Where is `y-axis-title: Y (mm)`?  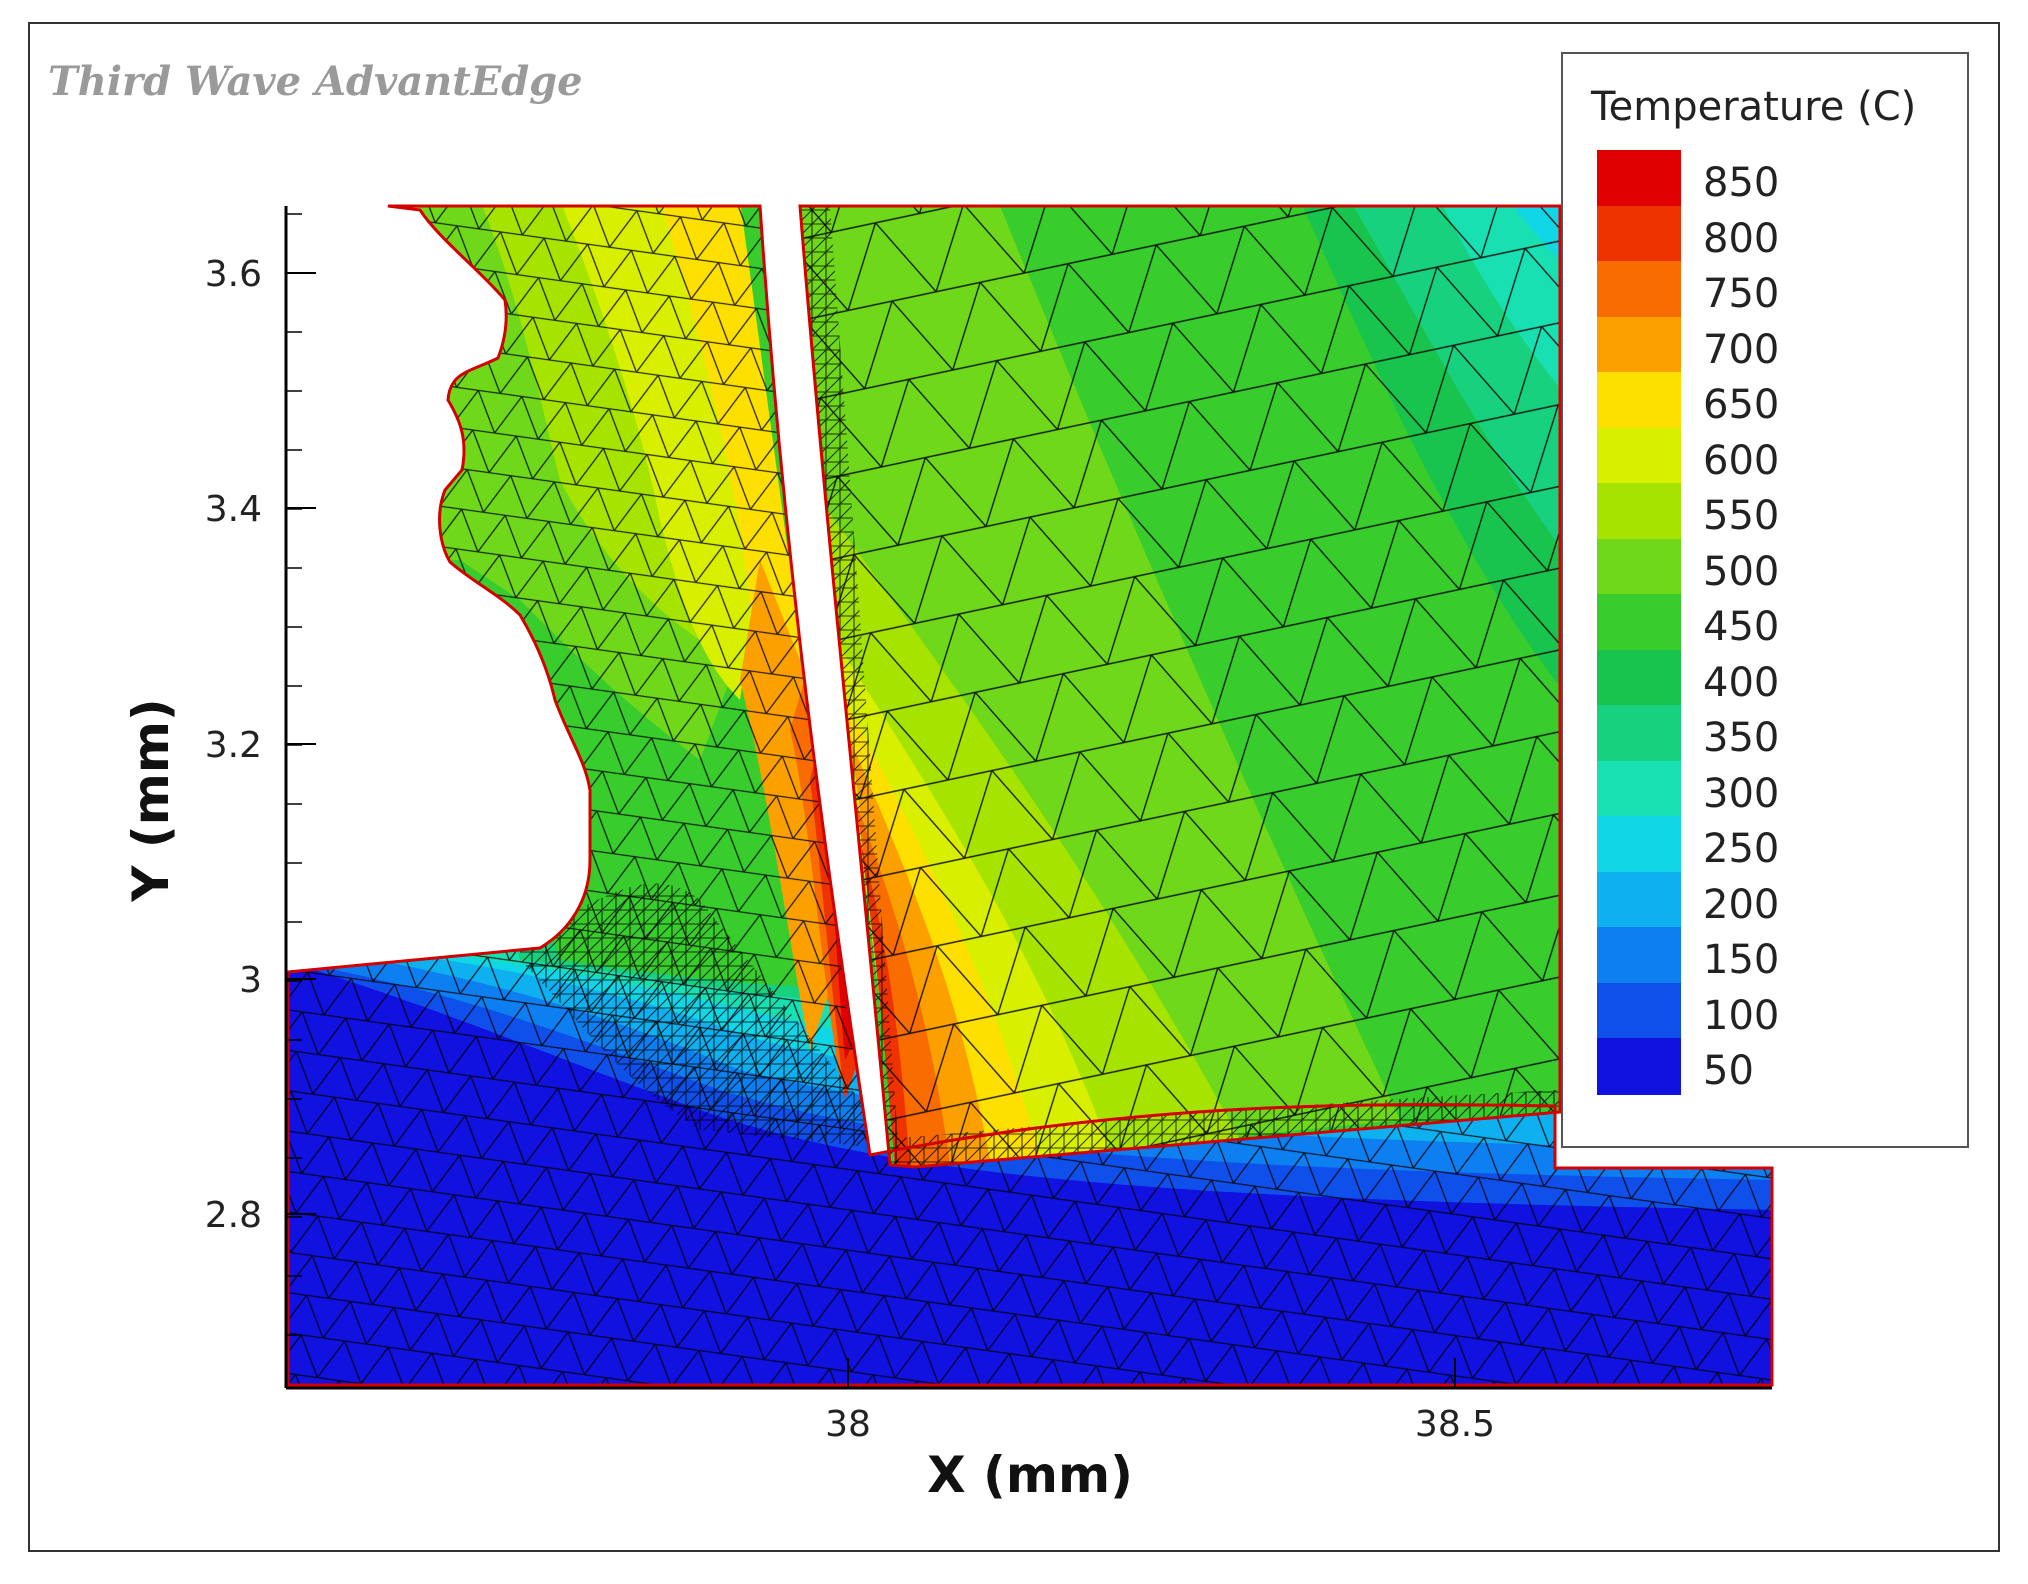 y-axis-title: Y (mm) is located at coordinates (151, 800).